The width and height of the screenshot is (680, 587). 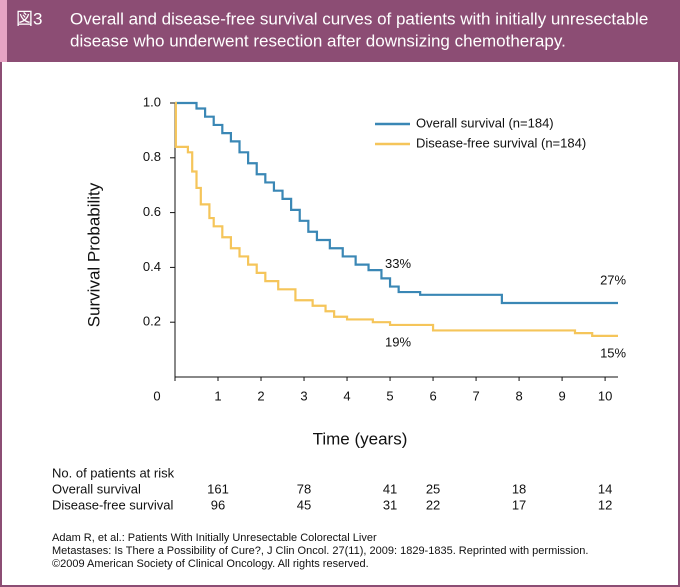 What do you see at coordinates (561, 395) in the screenshot?
I see `x-tick-label: 9` at bounding box center [561, 395].